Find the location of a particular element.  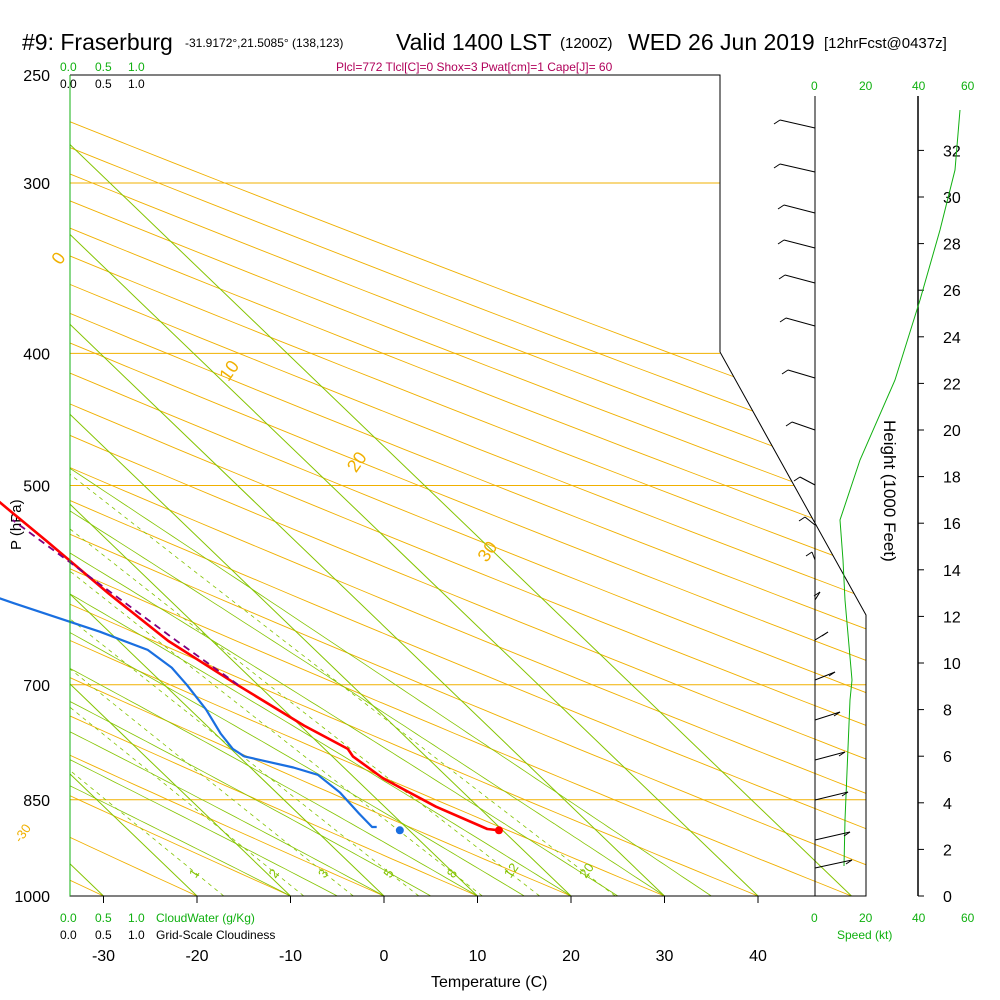

temperature-tick-label: 20 is located at coordinates (571, 956).